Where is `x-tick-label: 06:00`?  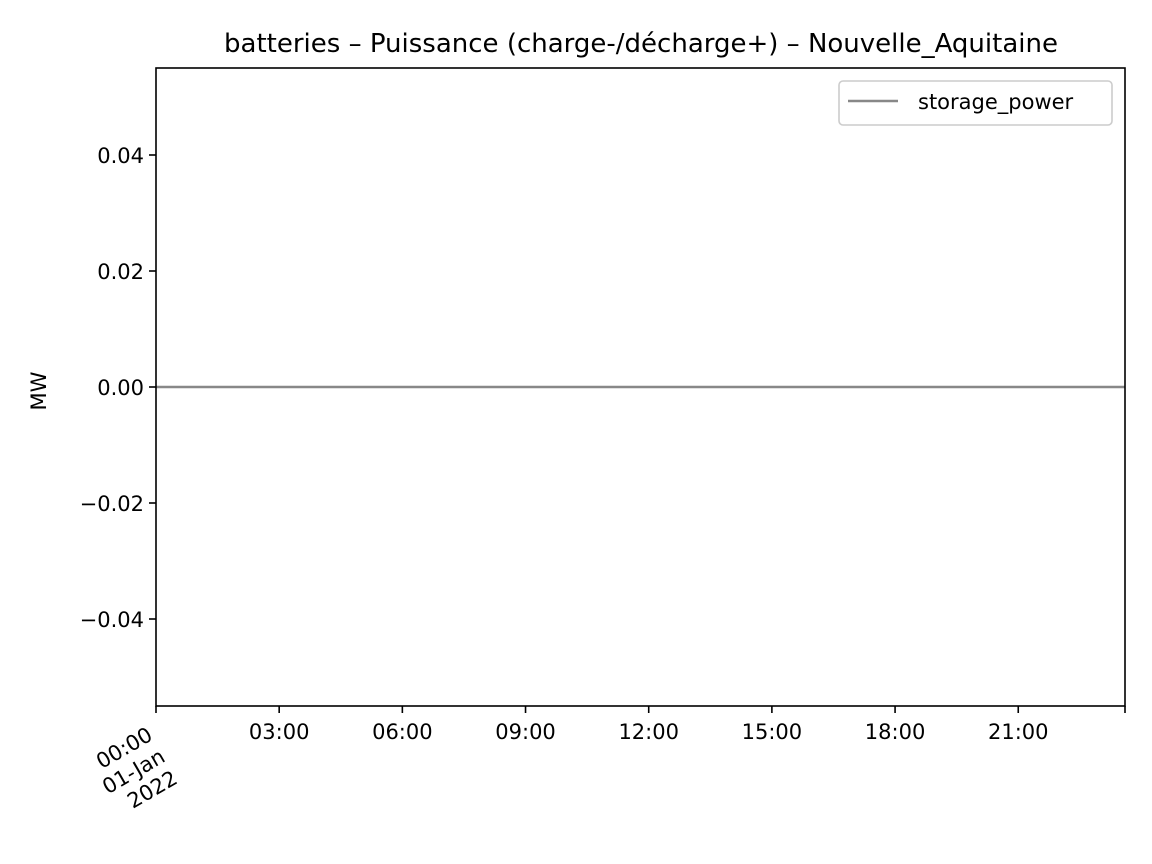 x-tick-label: 06:00 is located at coordinates (402, 732).